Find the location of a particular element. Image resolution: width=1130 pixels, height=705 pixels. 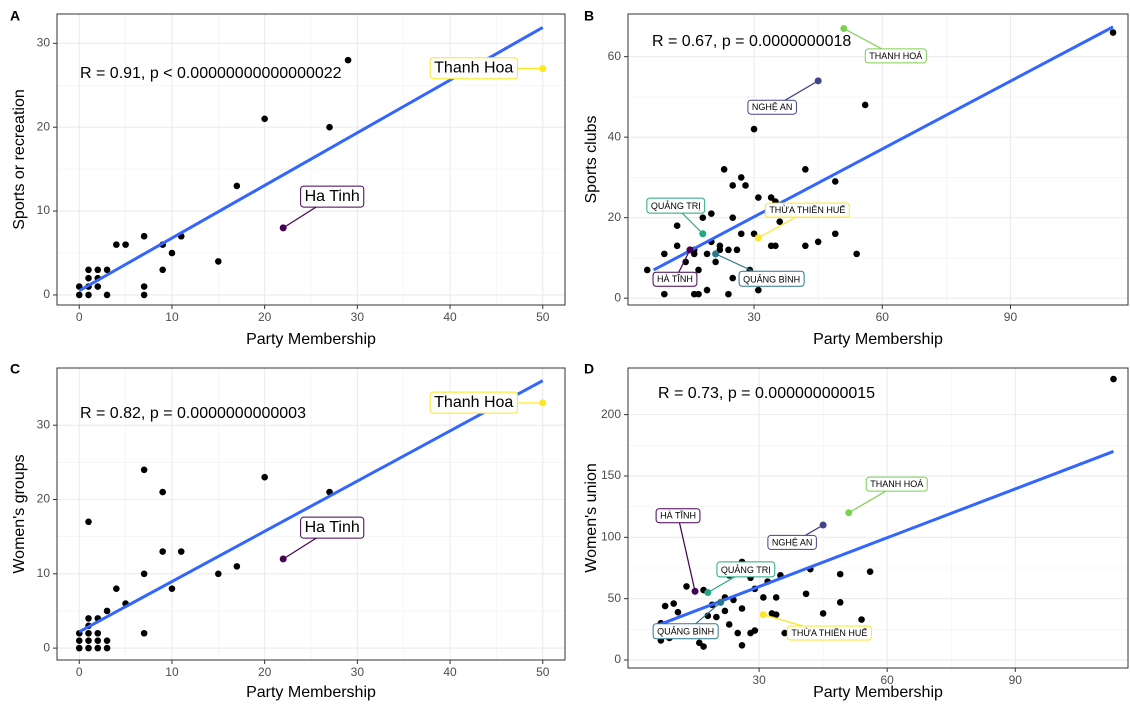

y-tick-label: 200 is located at coordinates (611, 414).